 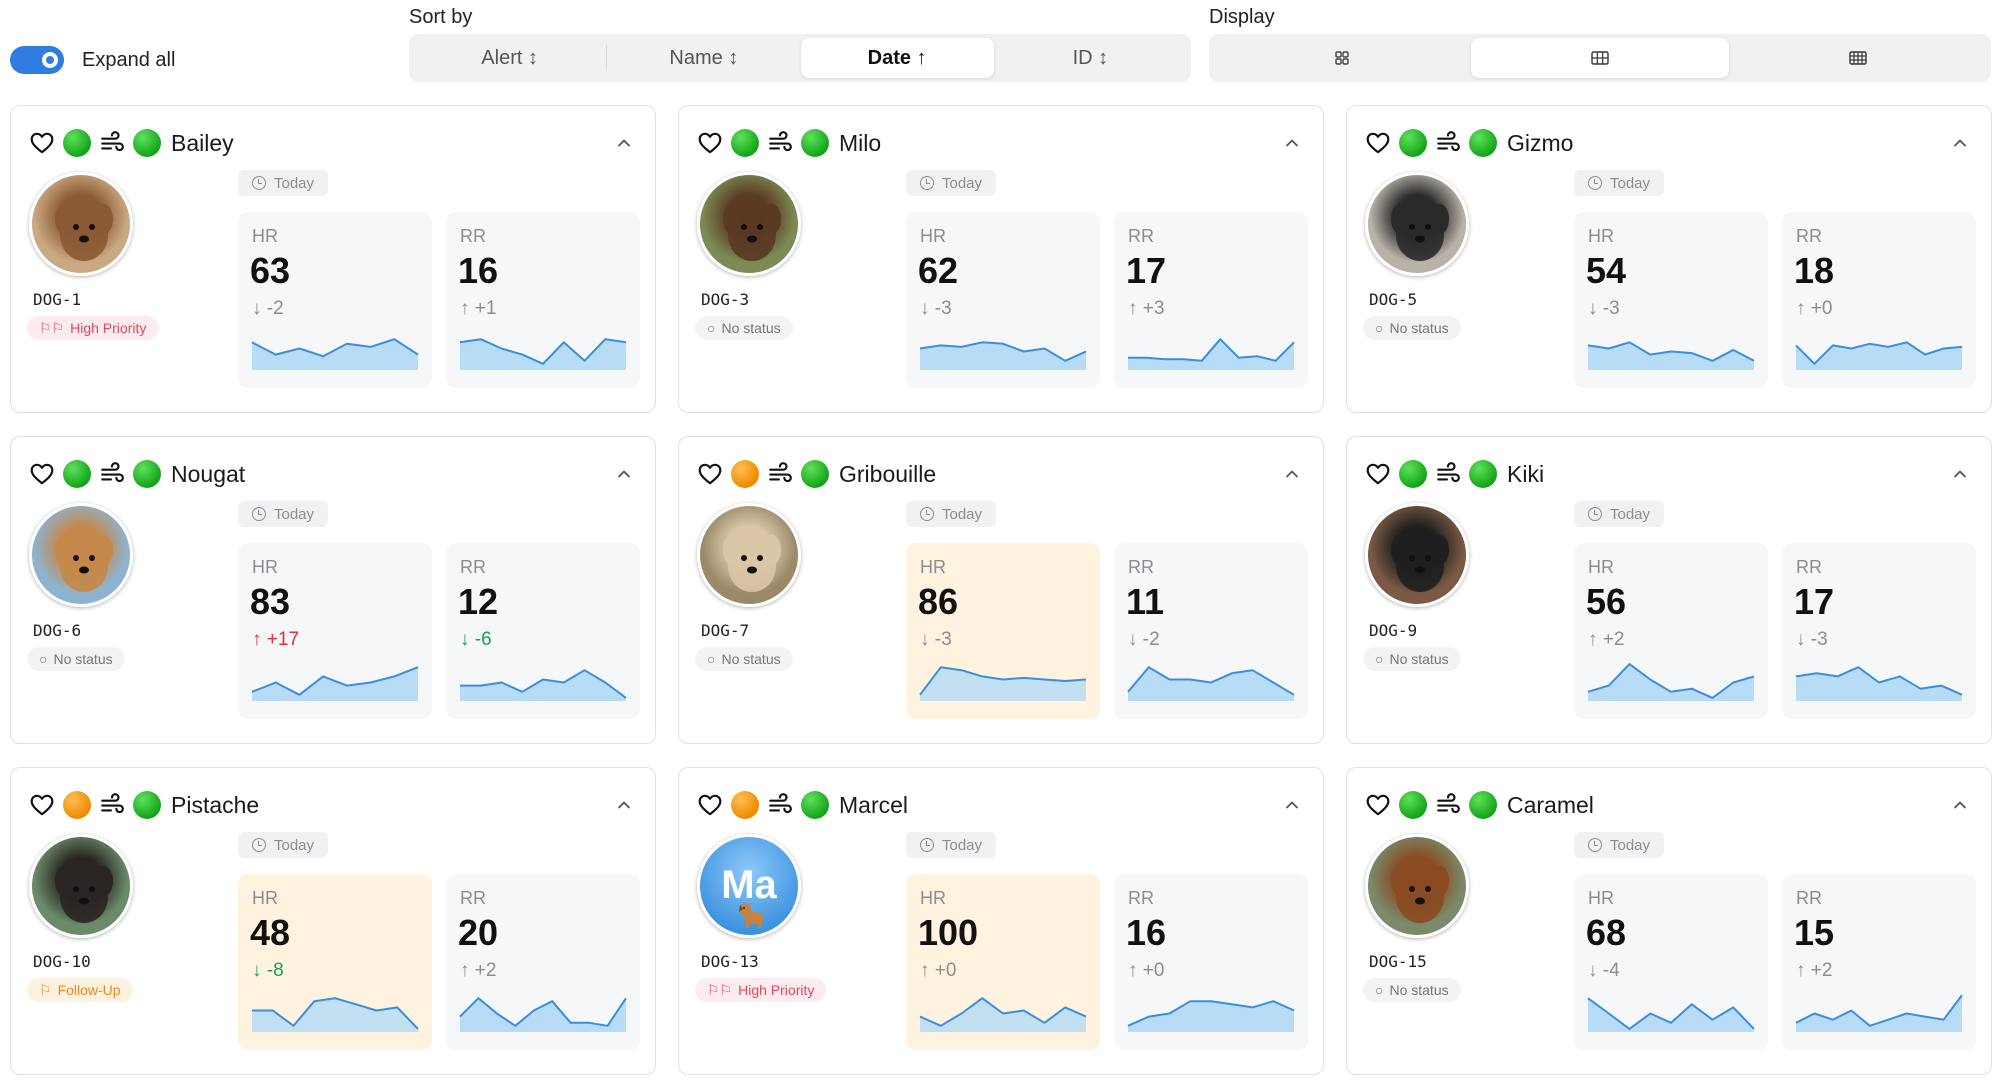 What do you see at coordinates (1211, 300) in the screenshot?
I see `respiration-rate-tile: RR 17 ↑ +3` at bounding box center [1211, 300].